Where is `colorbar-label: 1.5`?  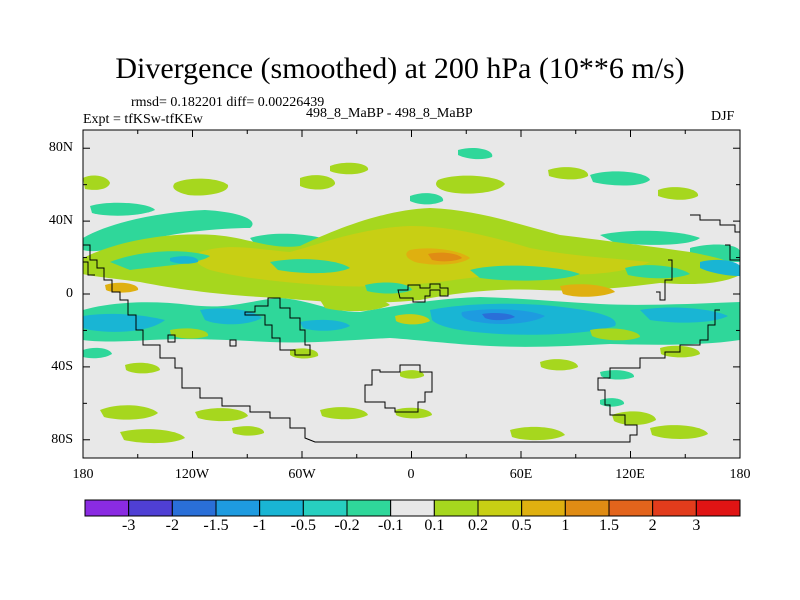 colorbar-label: 1.5 is located at coordinates (609, 525).